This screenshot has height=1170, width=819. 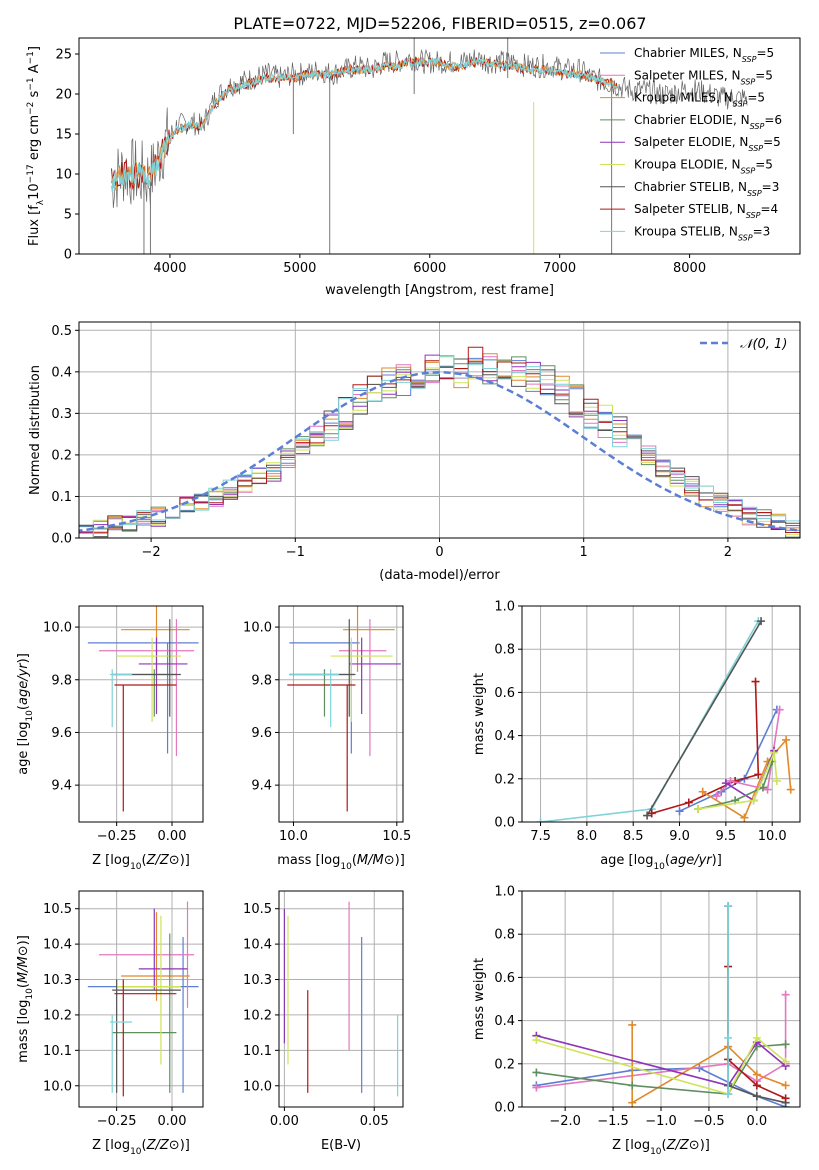 I want to click on legend-label-text: Chabrier MILES, N, so click(x=688, y=53).